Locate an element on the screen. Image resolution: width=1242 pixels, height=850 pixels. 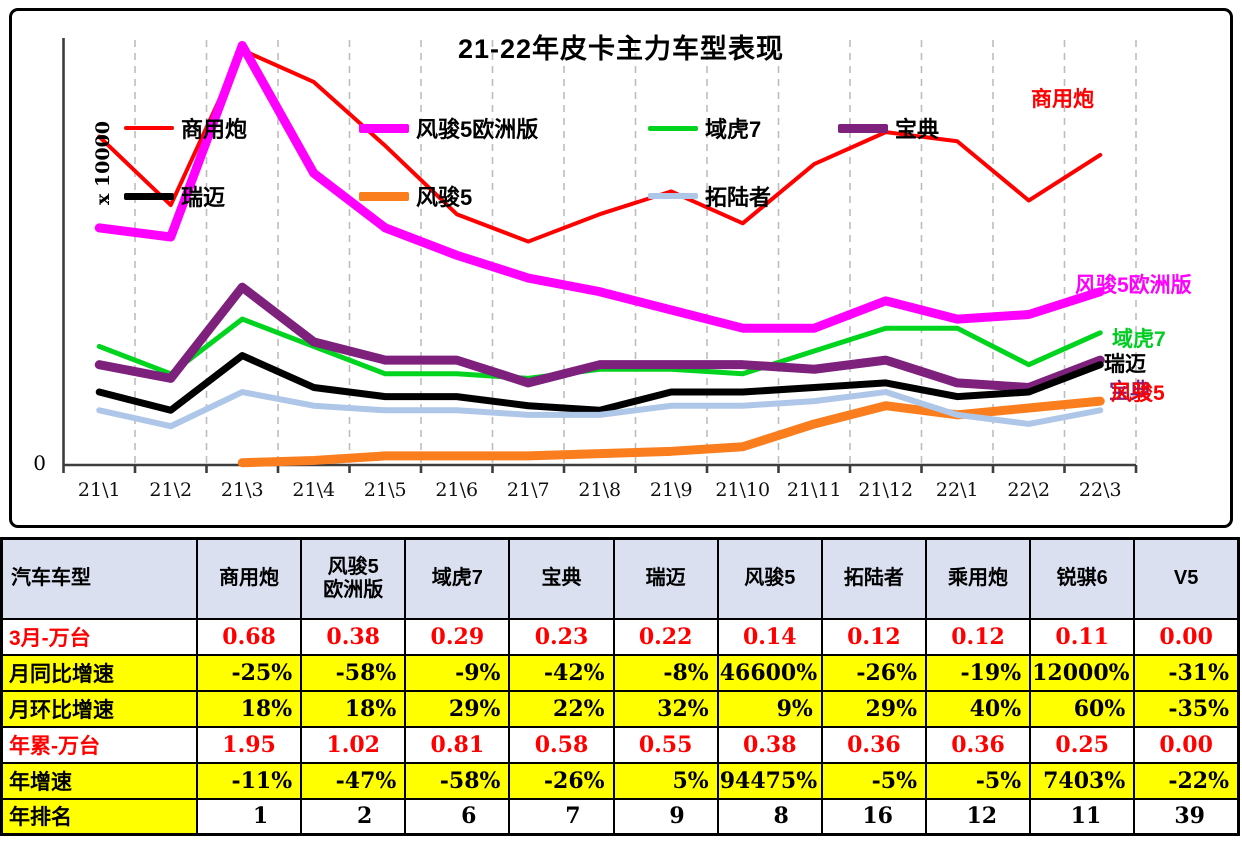
table-cell: 9 is located at coordinates (665, 816).